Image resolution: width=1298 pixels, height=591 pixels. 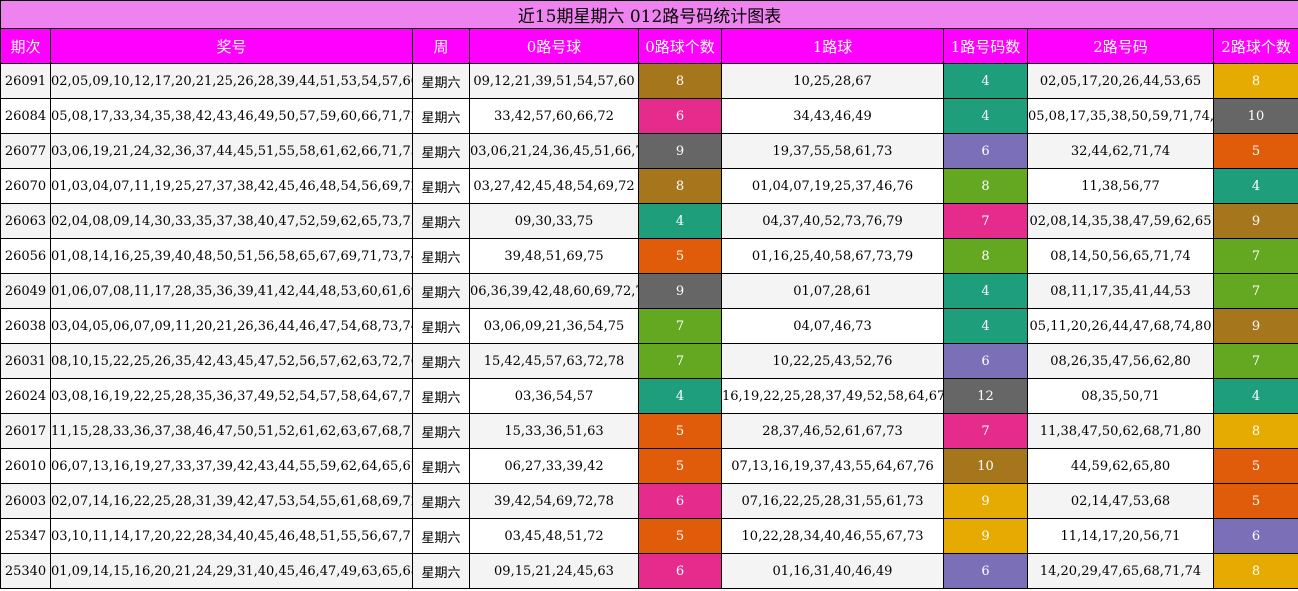 I want to click on route0-balls-cell: 09,30,33,75, so click(x=554, y=221).